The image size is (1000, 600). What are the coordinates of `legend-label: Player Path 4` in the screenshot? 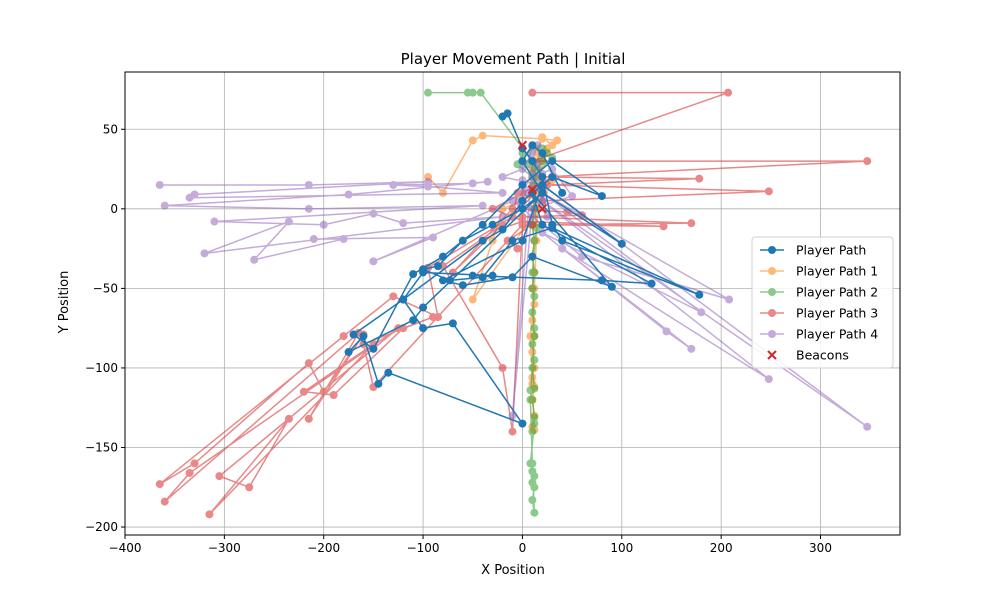 It's located at (837, 334).